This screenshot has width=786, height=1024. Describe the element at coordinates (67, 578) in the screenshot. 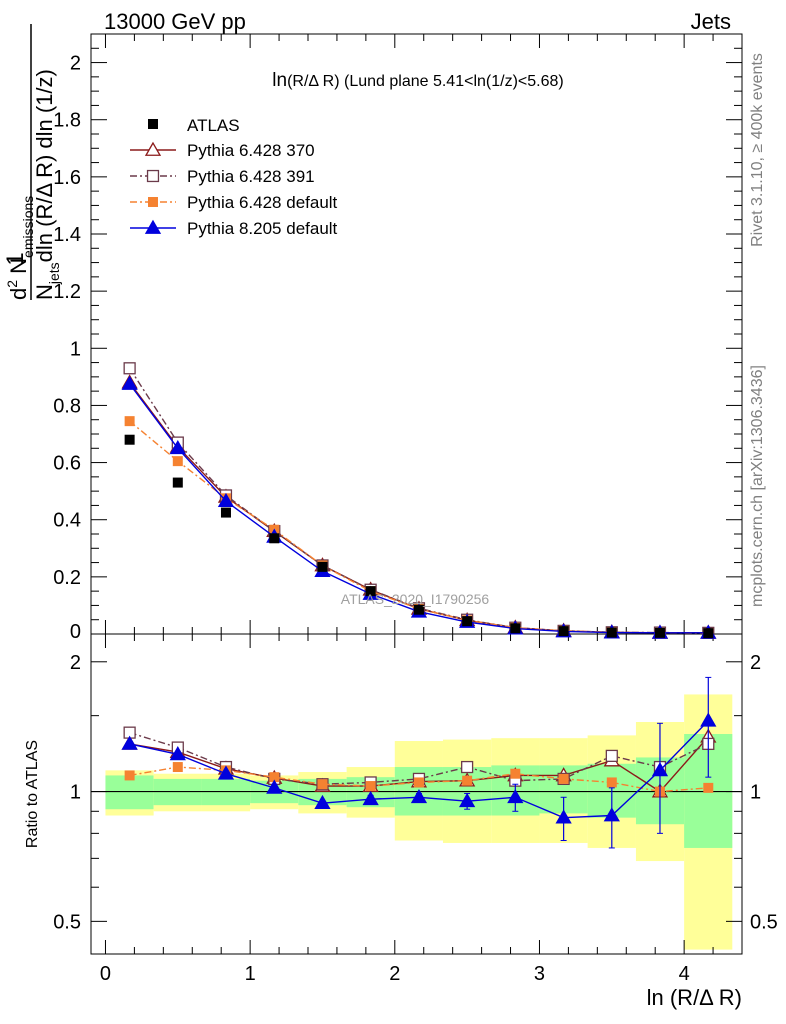

I see `y-tick-label: 0.2` at that location.